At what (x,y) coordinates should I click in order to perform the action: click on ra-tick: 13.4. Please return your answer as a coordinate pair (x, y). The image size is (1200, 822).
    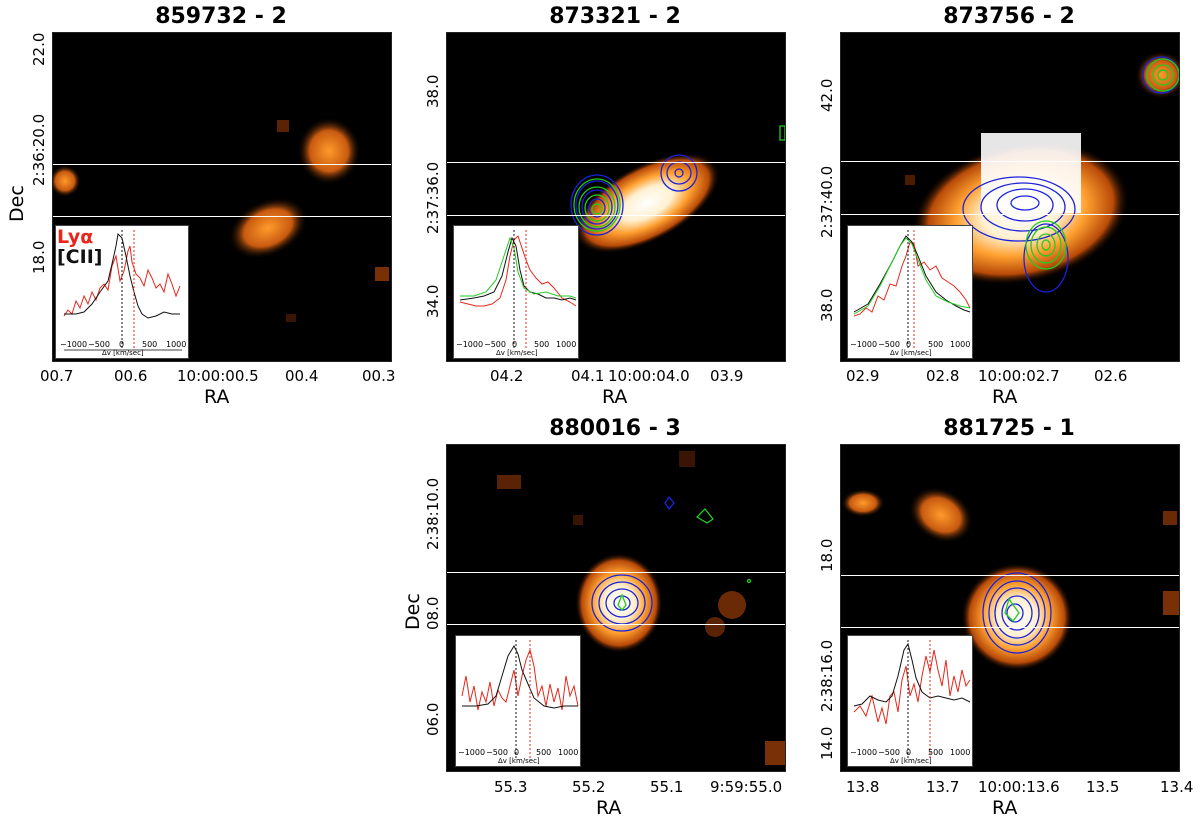
    Looking at the image, I should click on (1177, 787).